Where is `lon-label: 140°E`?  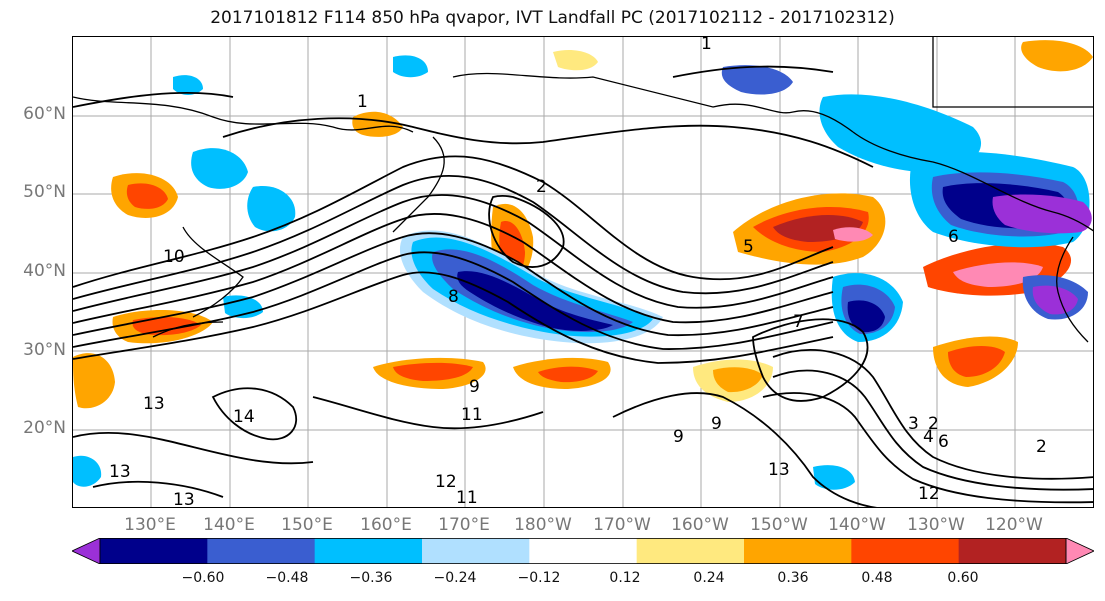
lon-label: 140°E is located at coordinates (229, 525).